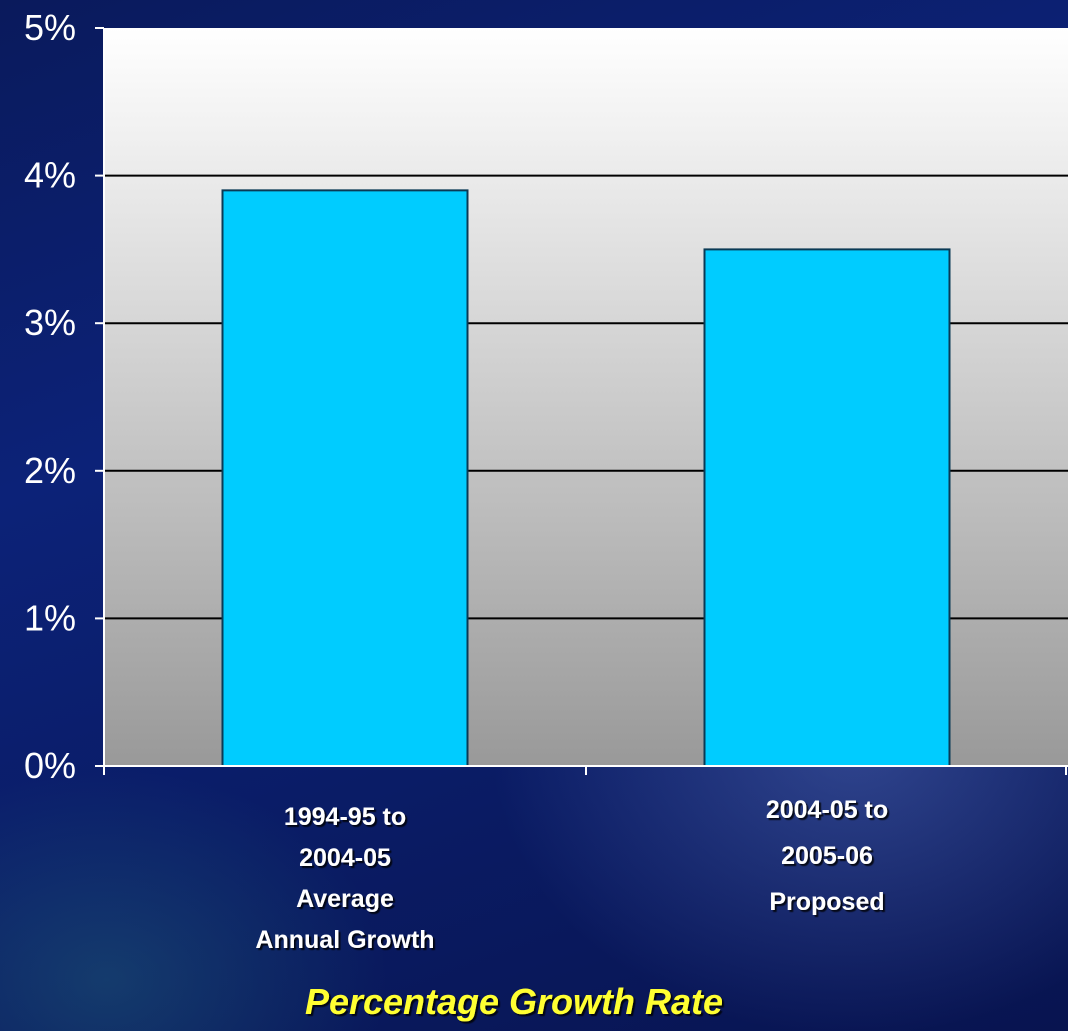  I want to click on y-tick-label: 2%, so click(50, 470).